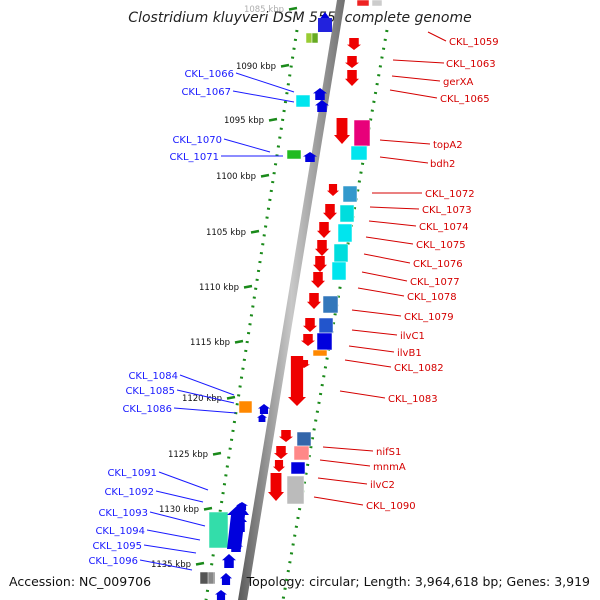  Describe the element at coordinates (150, 391) in the screenshot. I see `gene-label-ckl-1085: CKL_1085` at that location.